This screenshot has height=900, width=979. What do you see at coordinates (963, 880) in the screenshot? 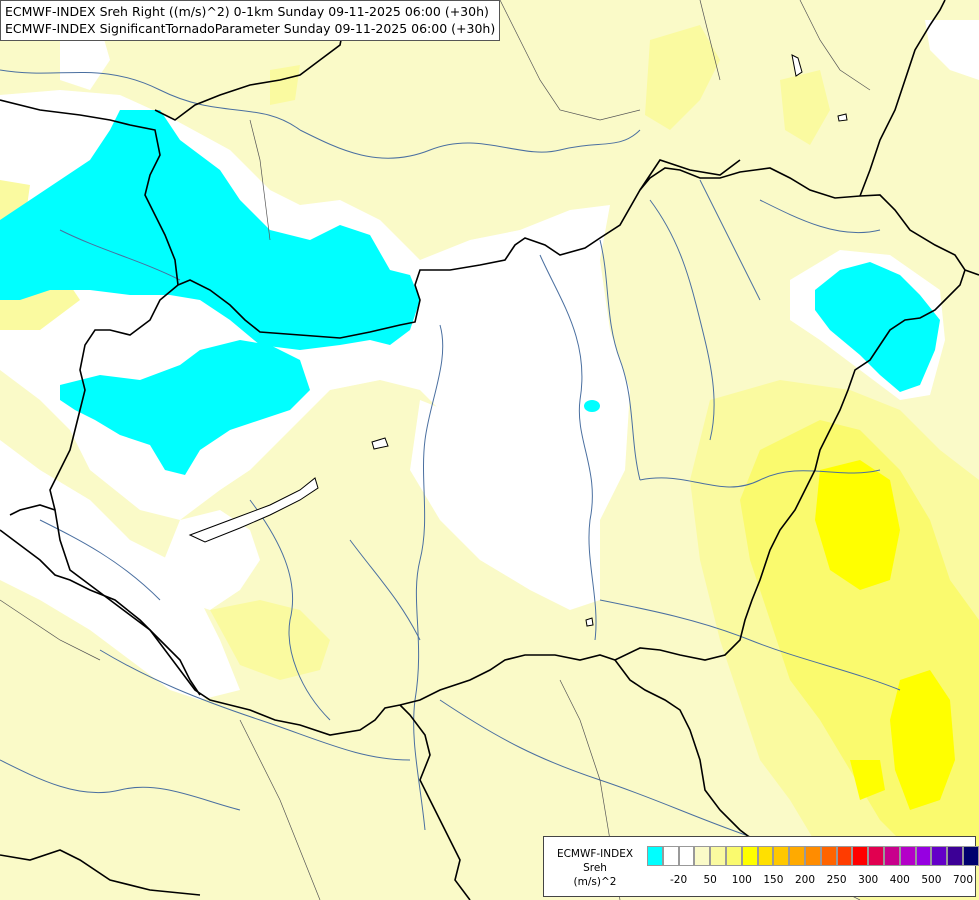
I see `legend-tick-label: 700` at bounding box center [963, 880].